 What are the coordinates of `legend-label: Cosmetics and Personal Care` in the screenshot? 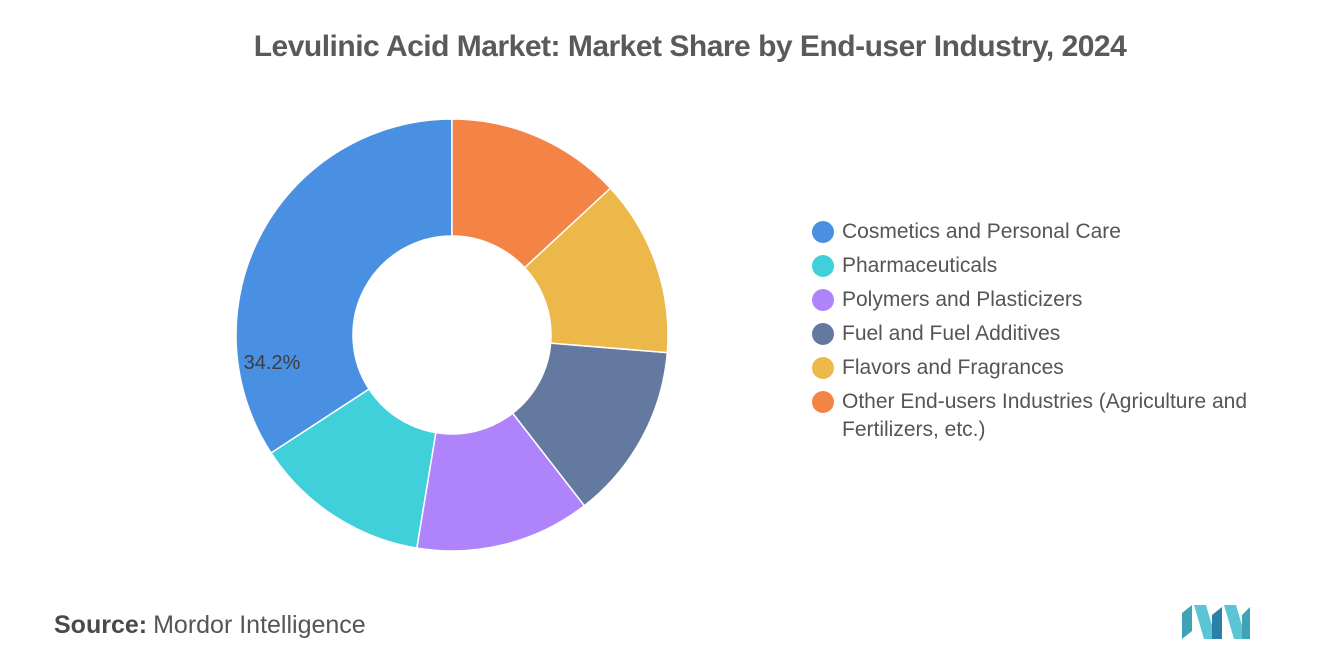 It's located at (981, 231).